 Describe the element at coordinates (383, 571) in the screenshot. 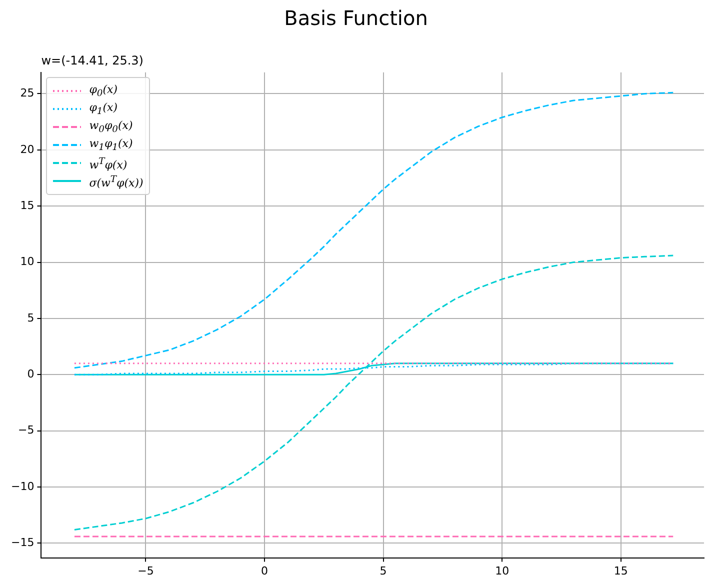

I see `x-tick-label: 5` at that location.